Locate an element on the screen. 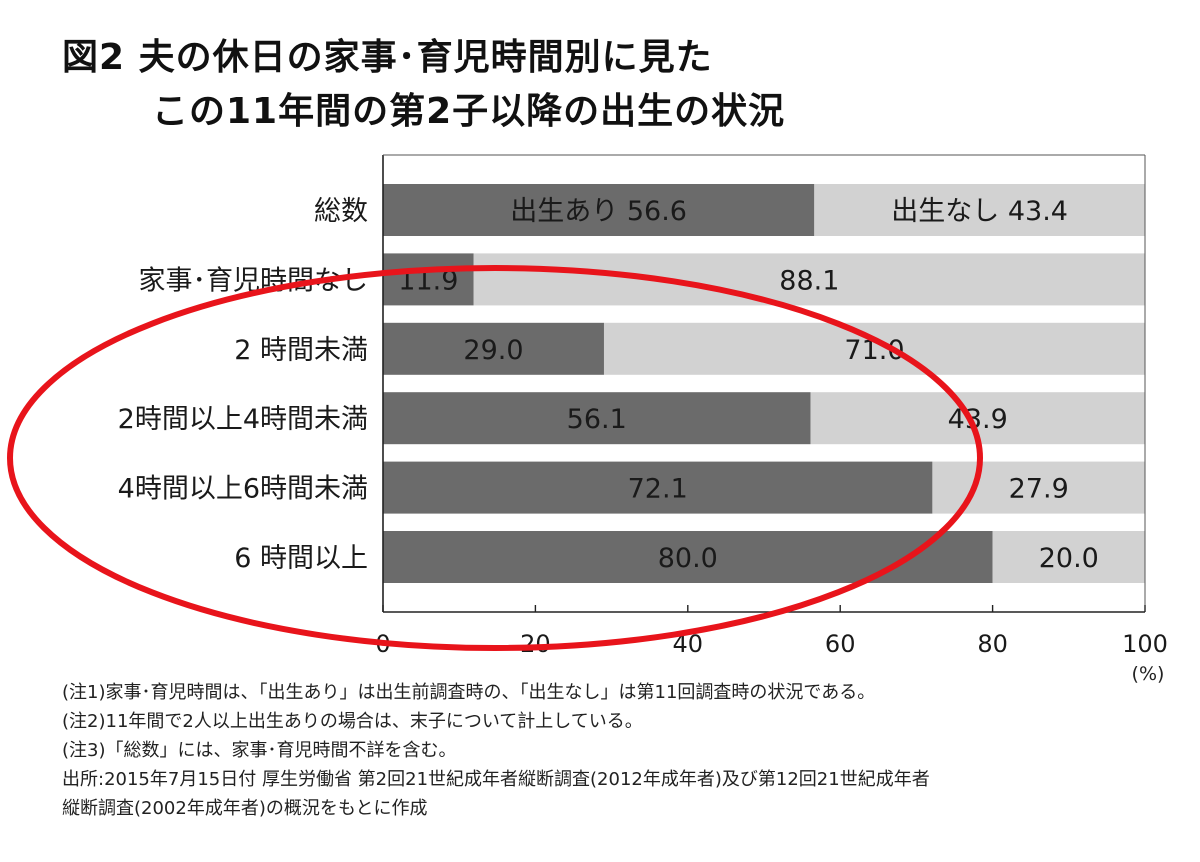 This screenshot has width=1200, height=862. category-label: 総数 is located at coordinates (341, 211).